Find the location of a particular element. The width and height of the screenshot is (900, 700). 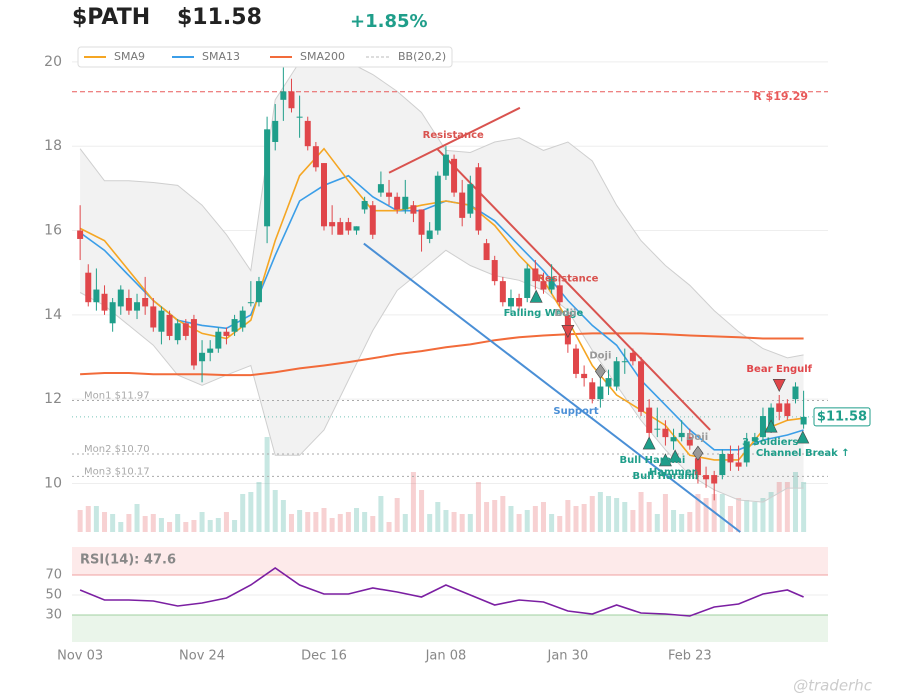

x-tick-label: Jan 30 is located at coordinates (568, 656).